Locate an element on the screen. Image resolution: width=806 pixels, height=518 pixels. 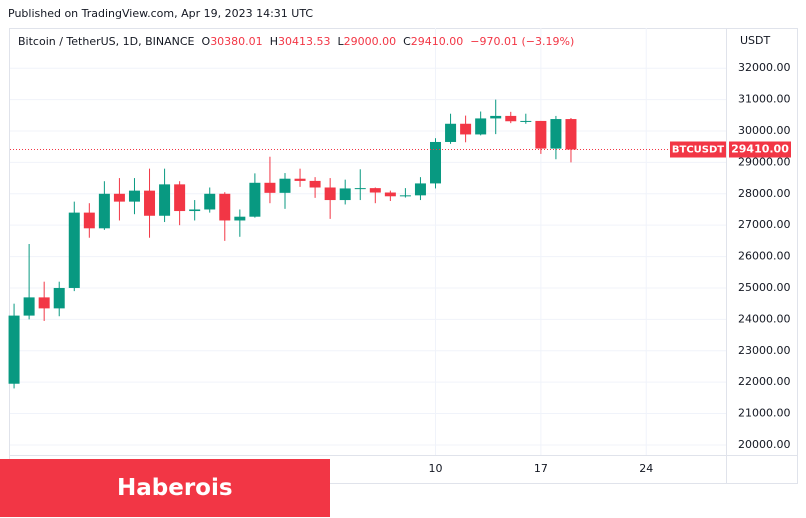
y-tick-label: 26000.00 is located at coordinates (764, 256).